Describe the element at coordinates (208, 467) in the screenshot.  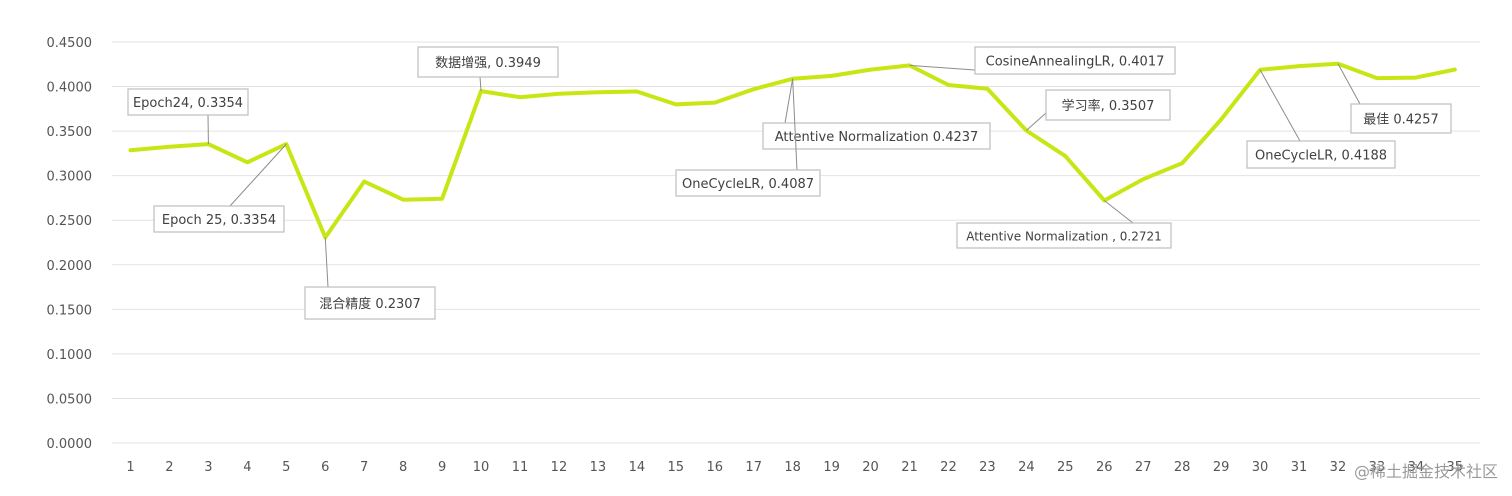
I see `x-tick-label: 3` at that location.